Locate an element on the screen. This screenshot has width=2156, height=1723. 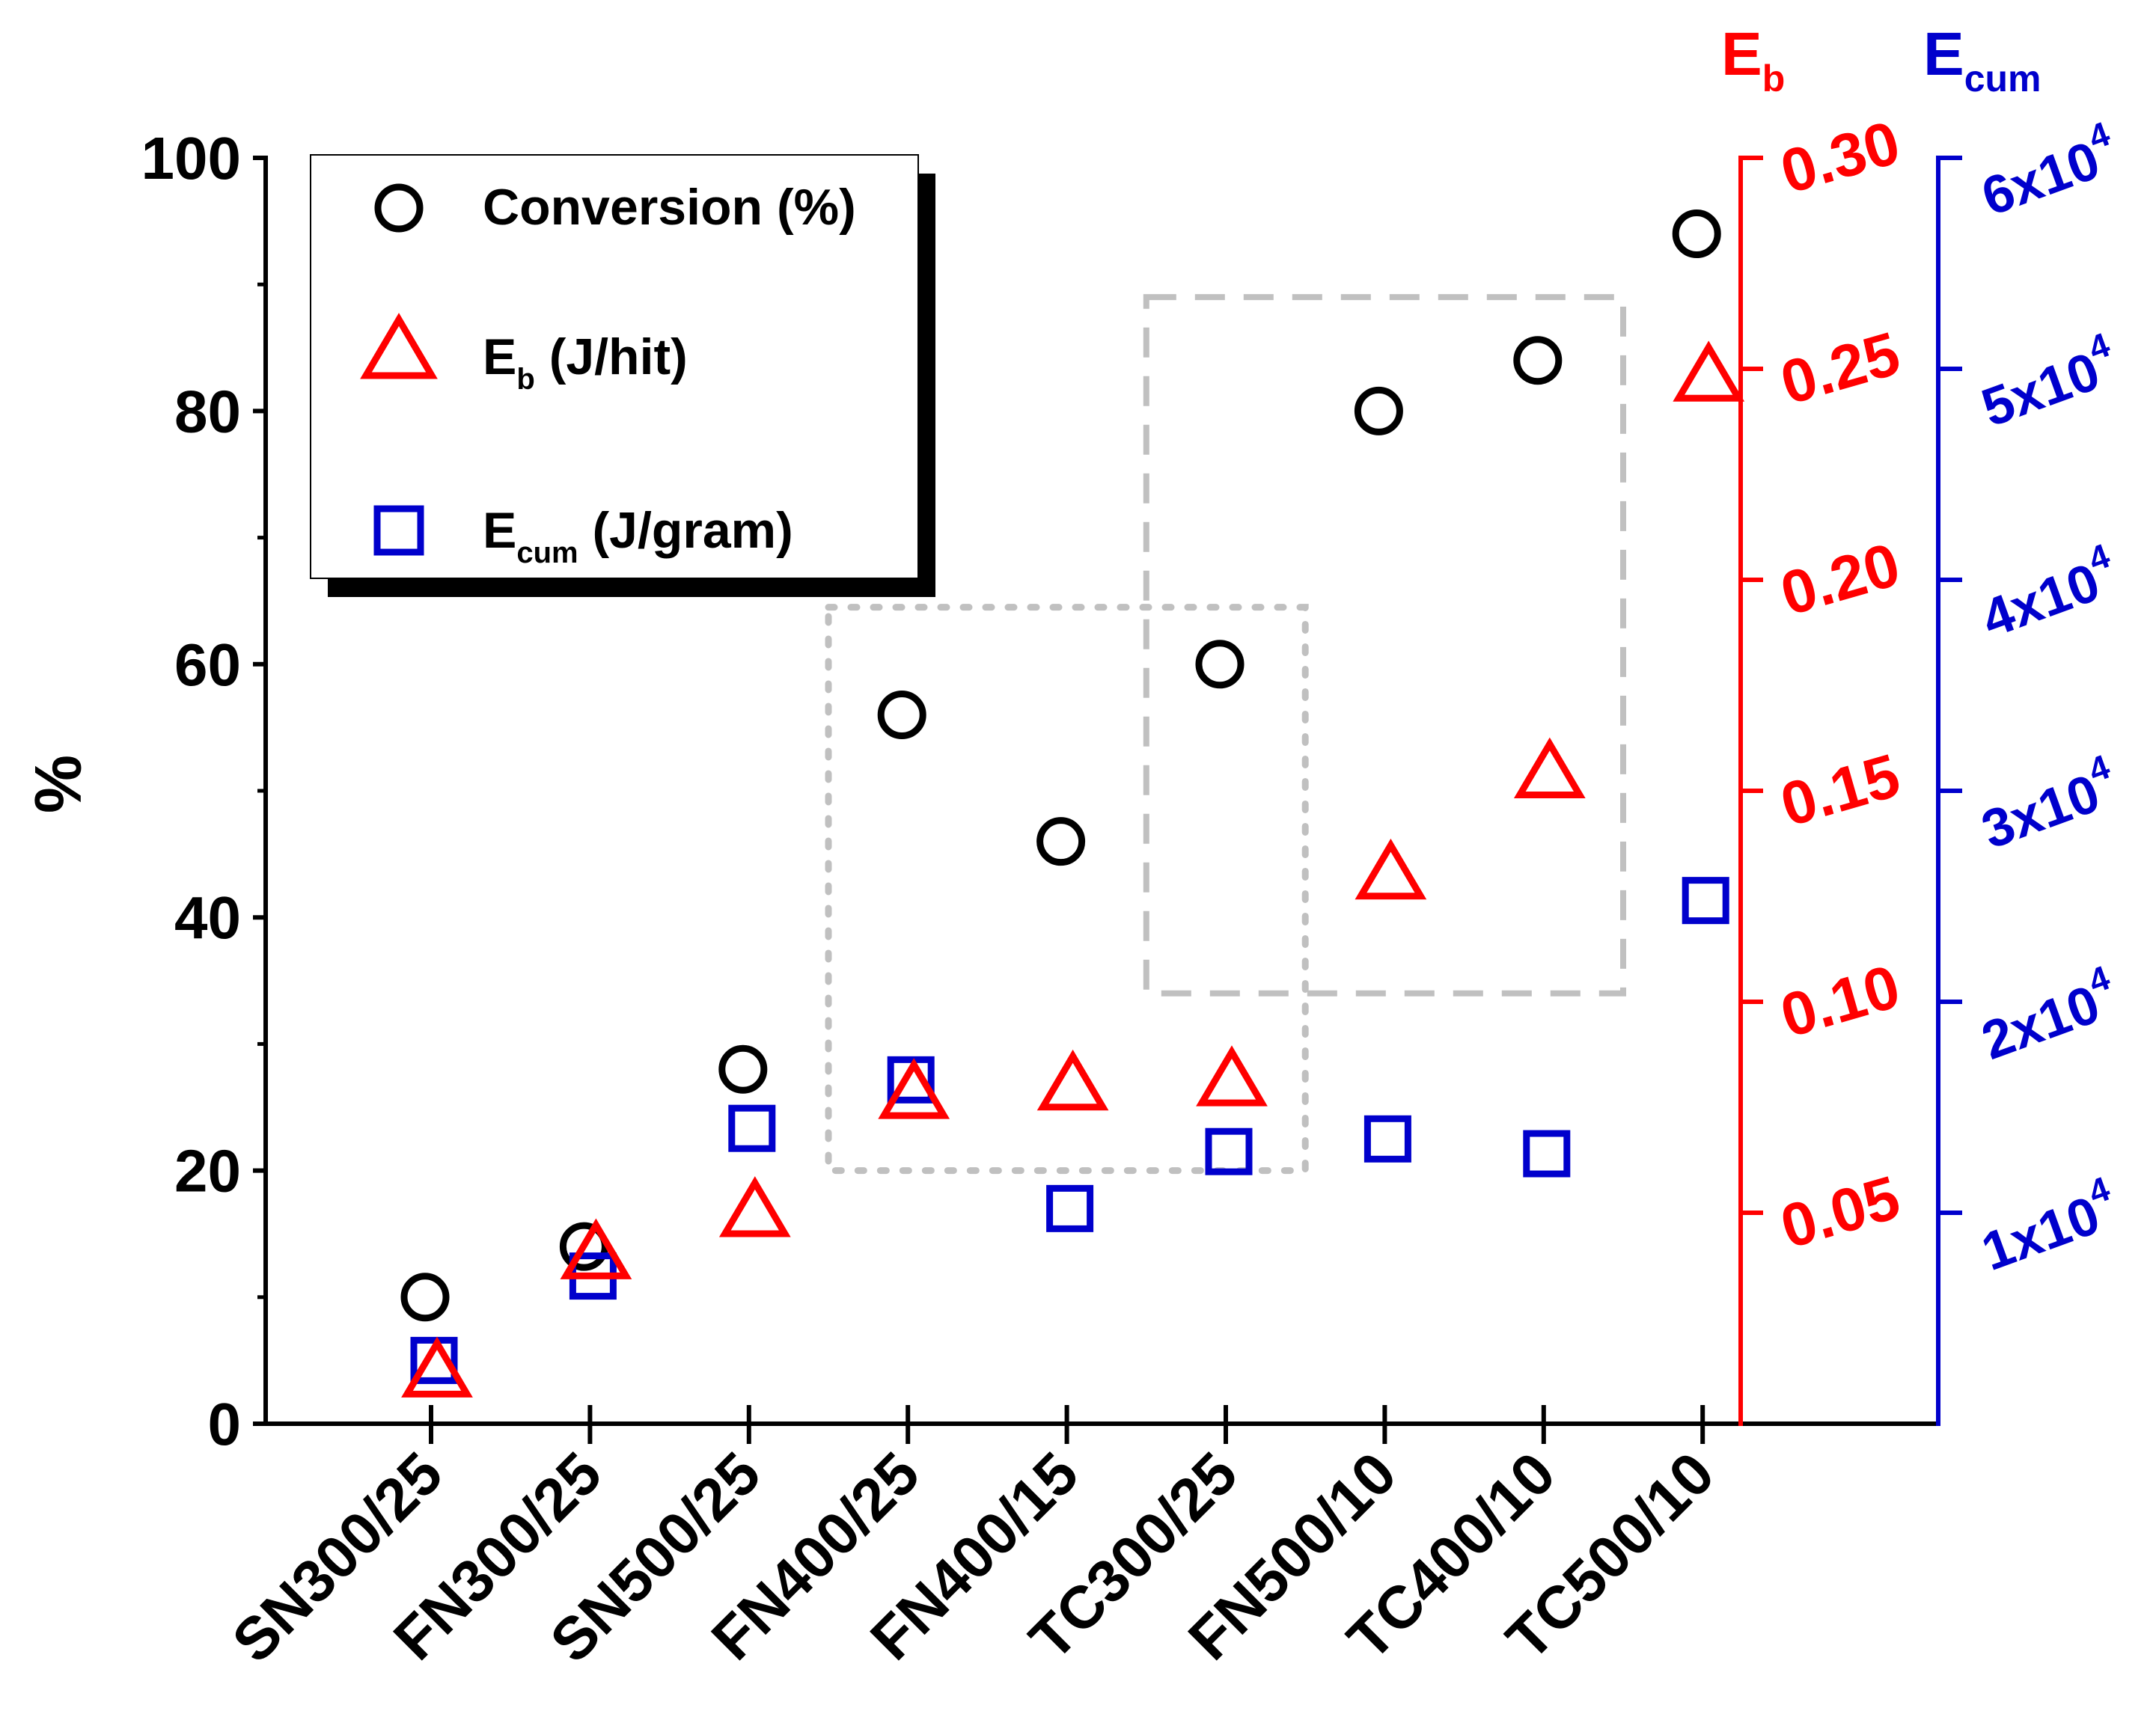
legend-label-ecum: Ecum (J/gram) is located at coordinates (638, 535).